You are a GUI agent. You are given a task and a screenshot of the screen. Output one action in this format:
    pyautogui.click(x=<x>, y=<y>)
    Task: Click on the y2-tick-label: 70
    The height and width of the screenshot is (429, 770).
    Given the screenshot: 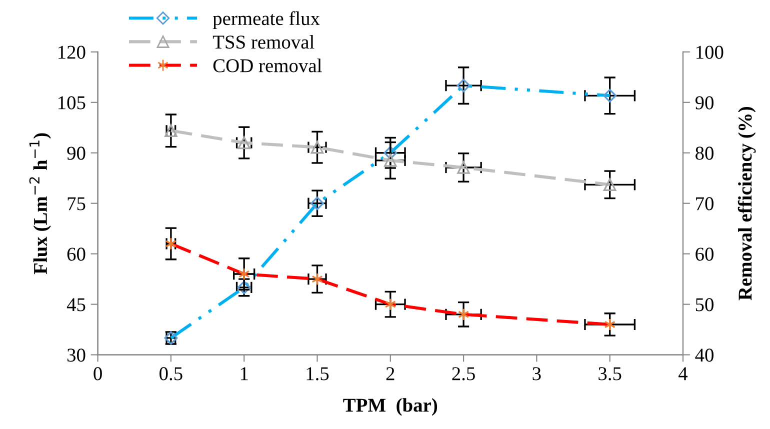 What is the action you would take?
    pyautogui.click(x=705, y=203)
    